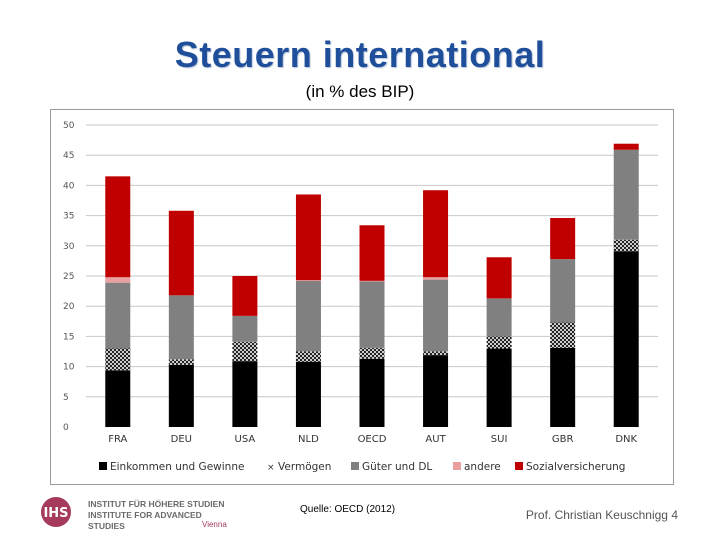  Describe the element at coordinates (69, 307) in the screenshot. I see `y-tick-label: 20` at that location.